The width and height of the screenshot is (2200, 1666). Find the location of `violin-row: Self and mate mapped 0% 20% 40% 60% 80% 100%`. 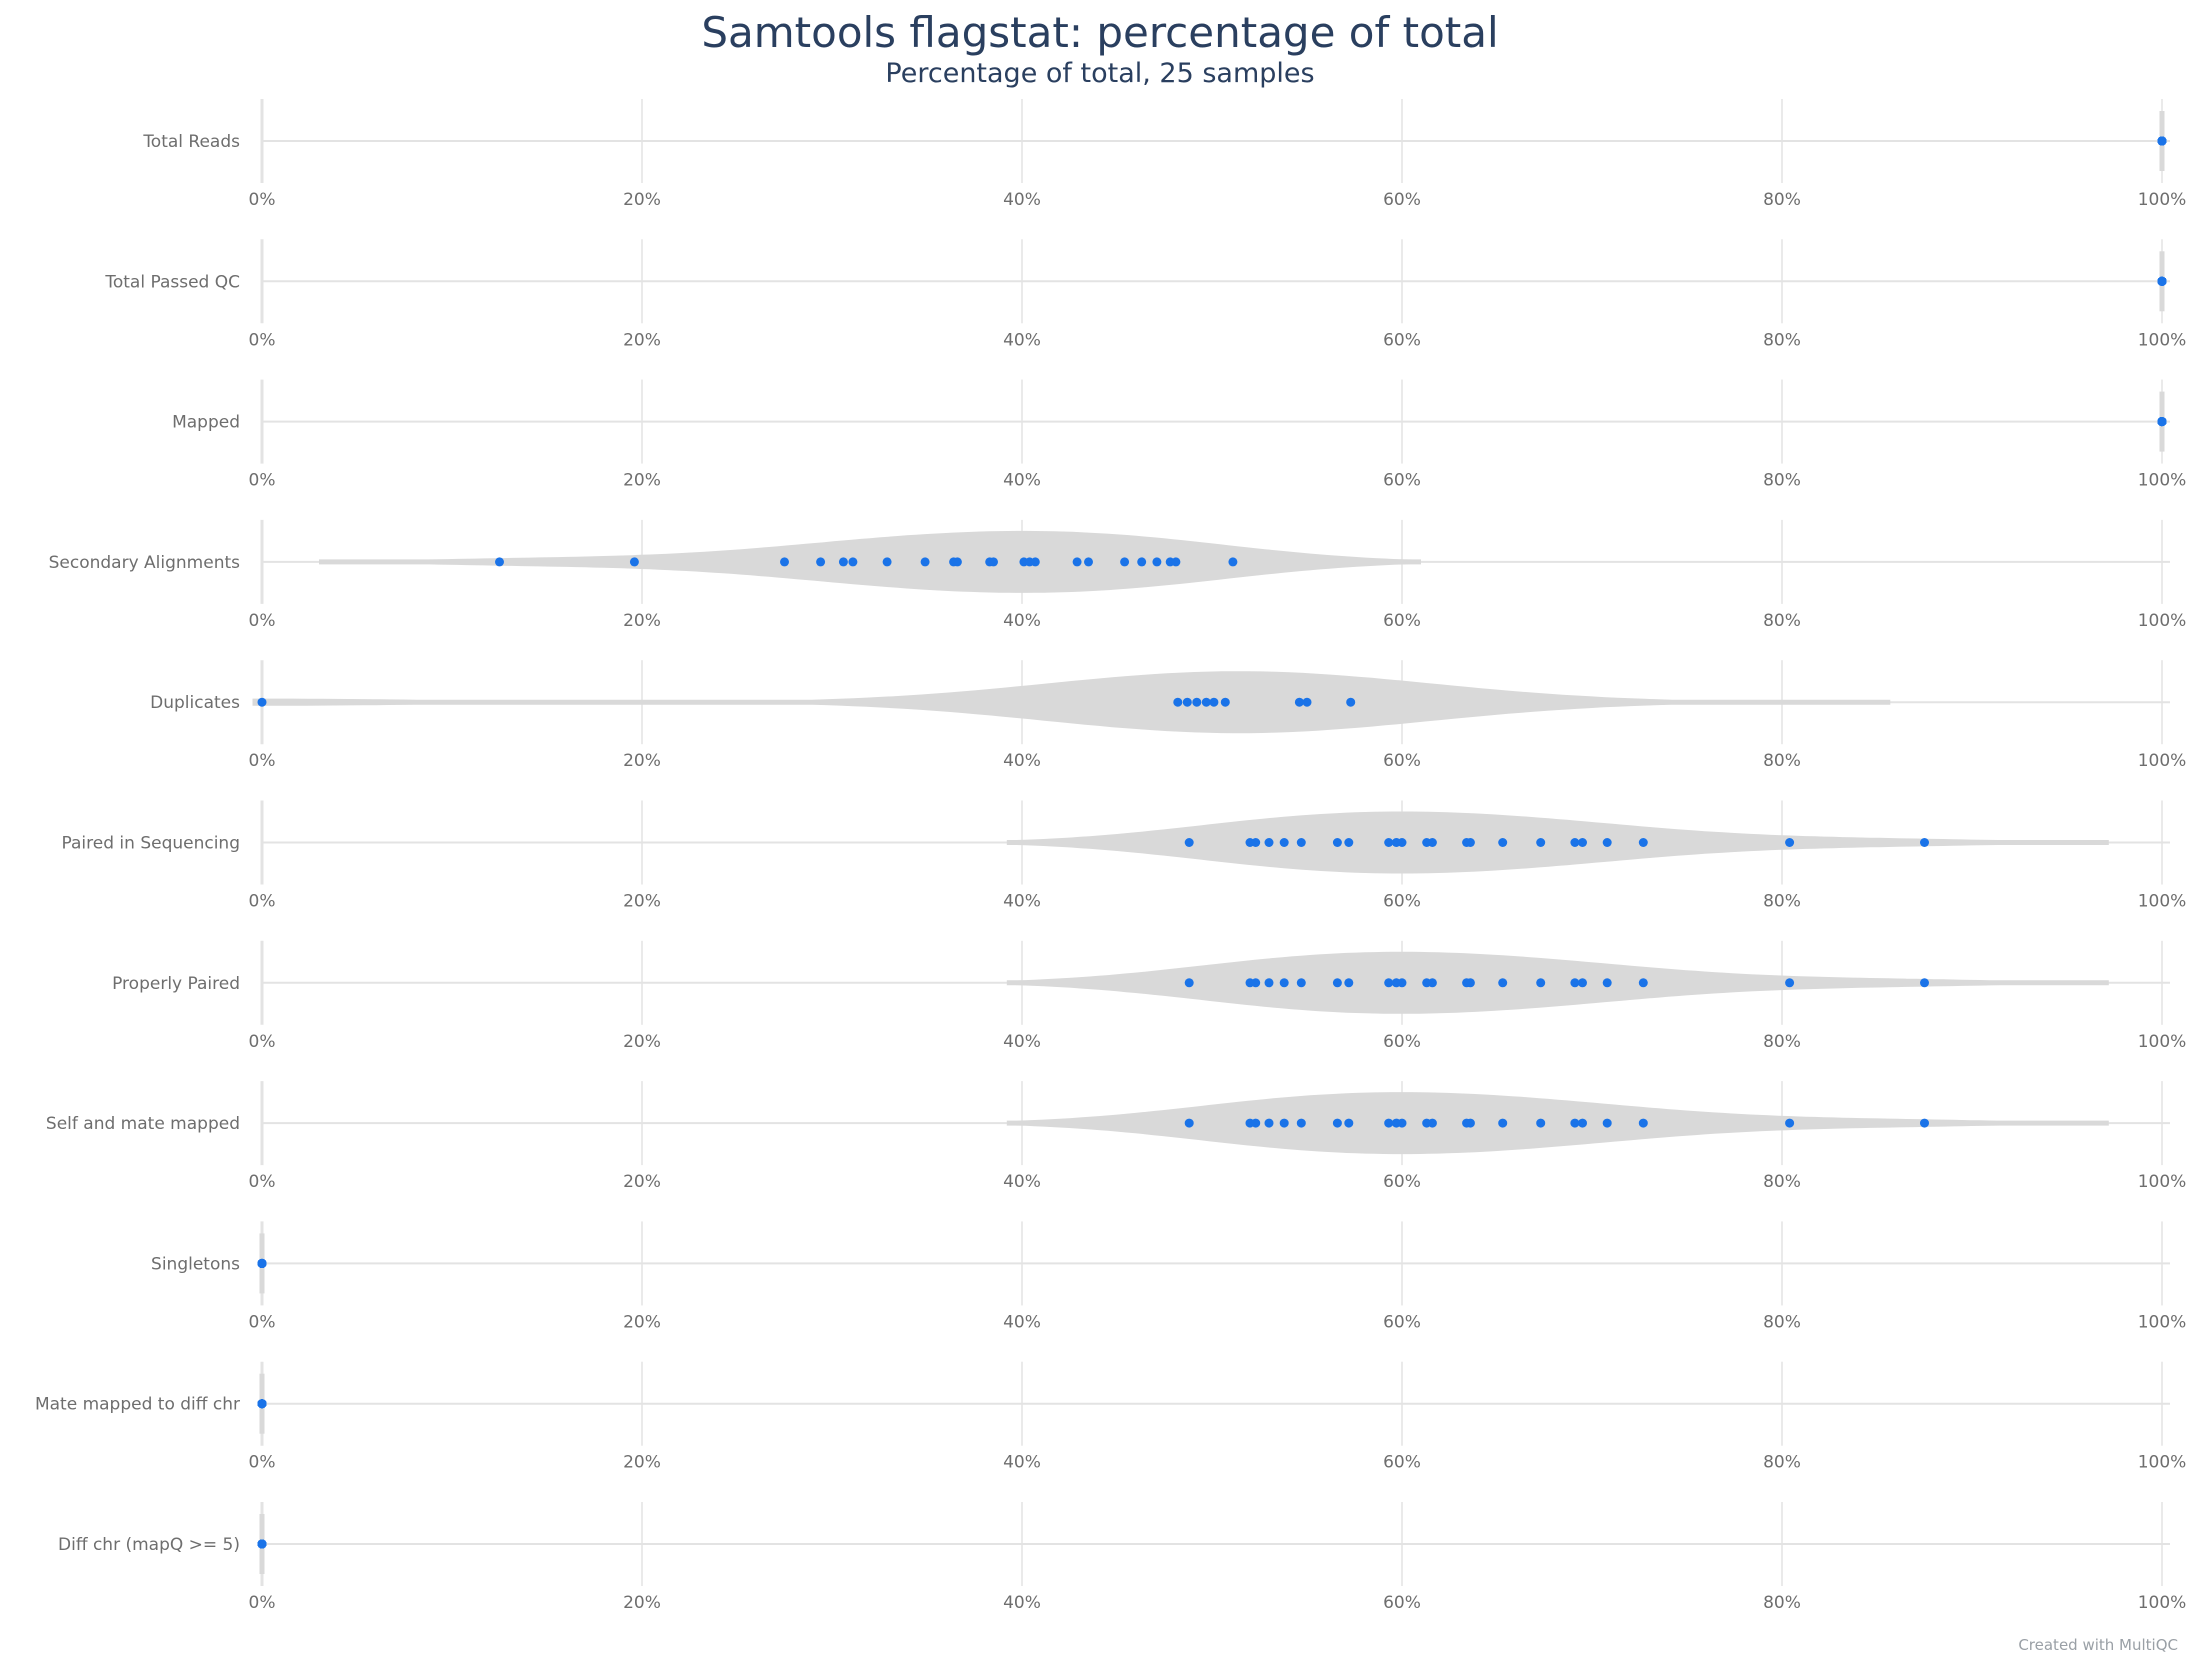

violin-row: Self and mate mapped 0% 20% 40% 60% 80% 100% is located at coordinates (1116, 1136).